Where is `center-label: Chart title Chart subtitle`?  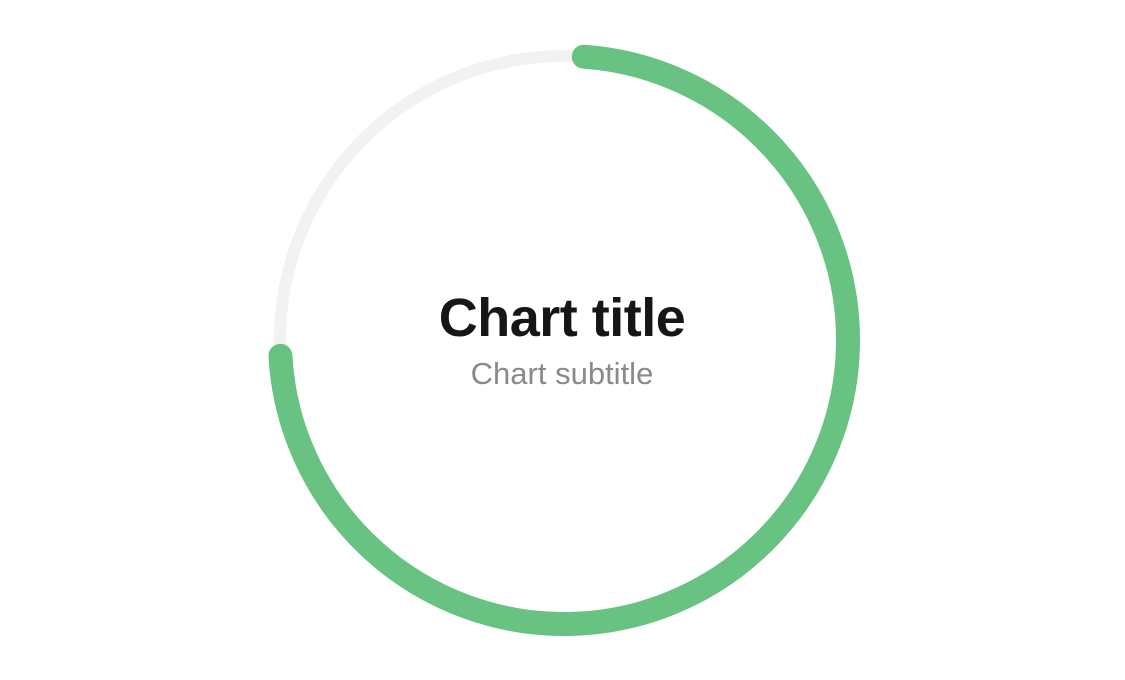
center-label: Chart title Chart subtitle is located at coordinates (562, 336).